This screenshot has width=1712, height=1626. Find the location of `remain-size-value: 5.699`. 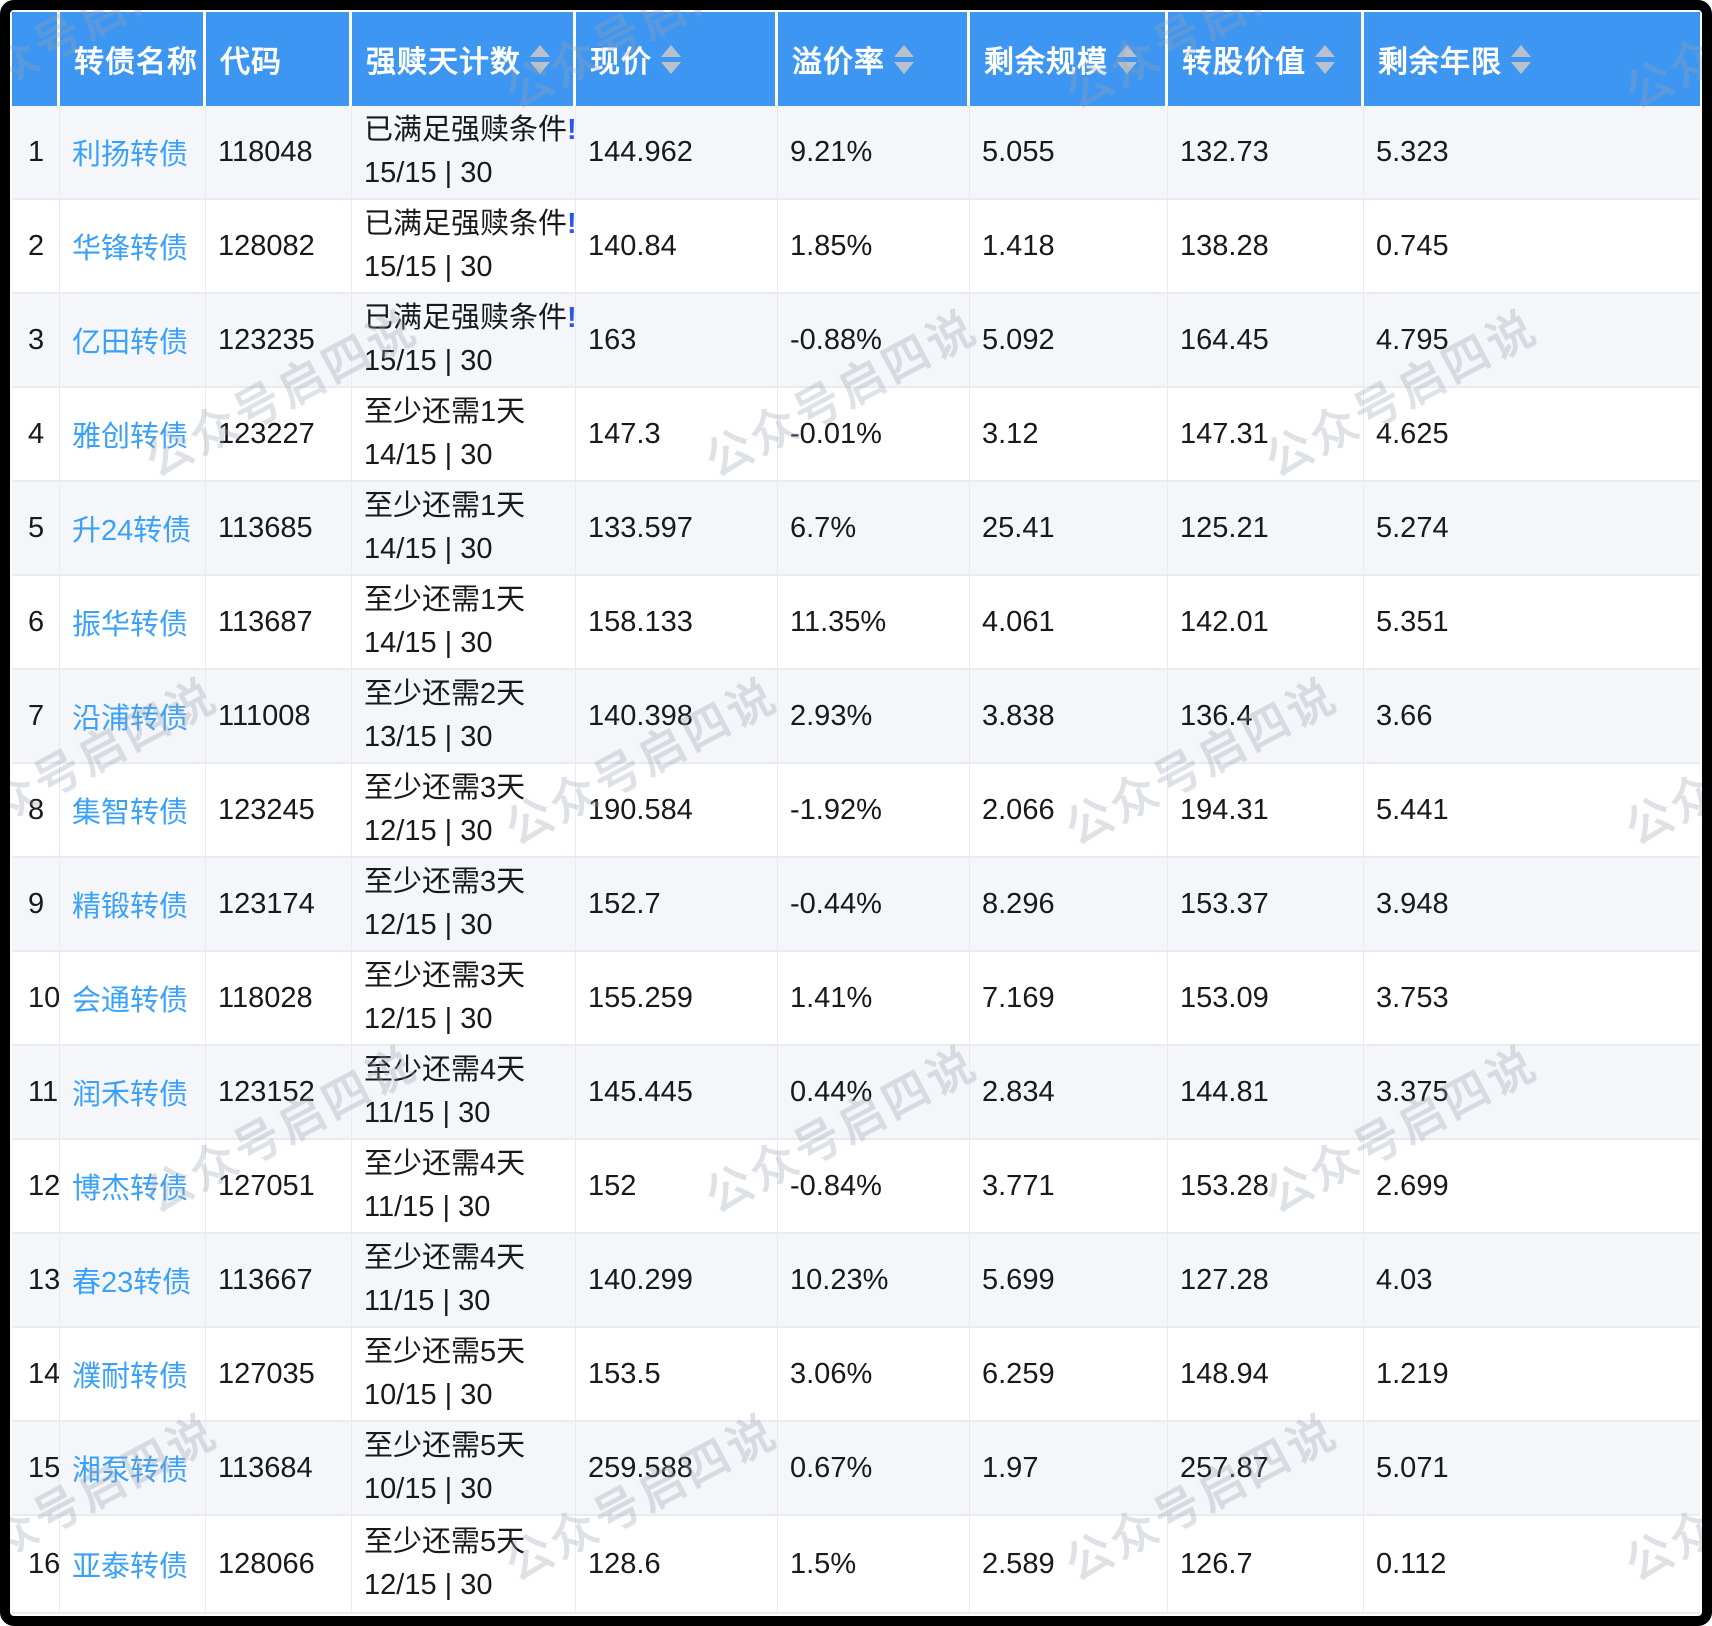

remain-size-value: 5.699 is located at coordinates (1018, 1279).